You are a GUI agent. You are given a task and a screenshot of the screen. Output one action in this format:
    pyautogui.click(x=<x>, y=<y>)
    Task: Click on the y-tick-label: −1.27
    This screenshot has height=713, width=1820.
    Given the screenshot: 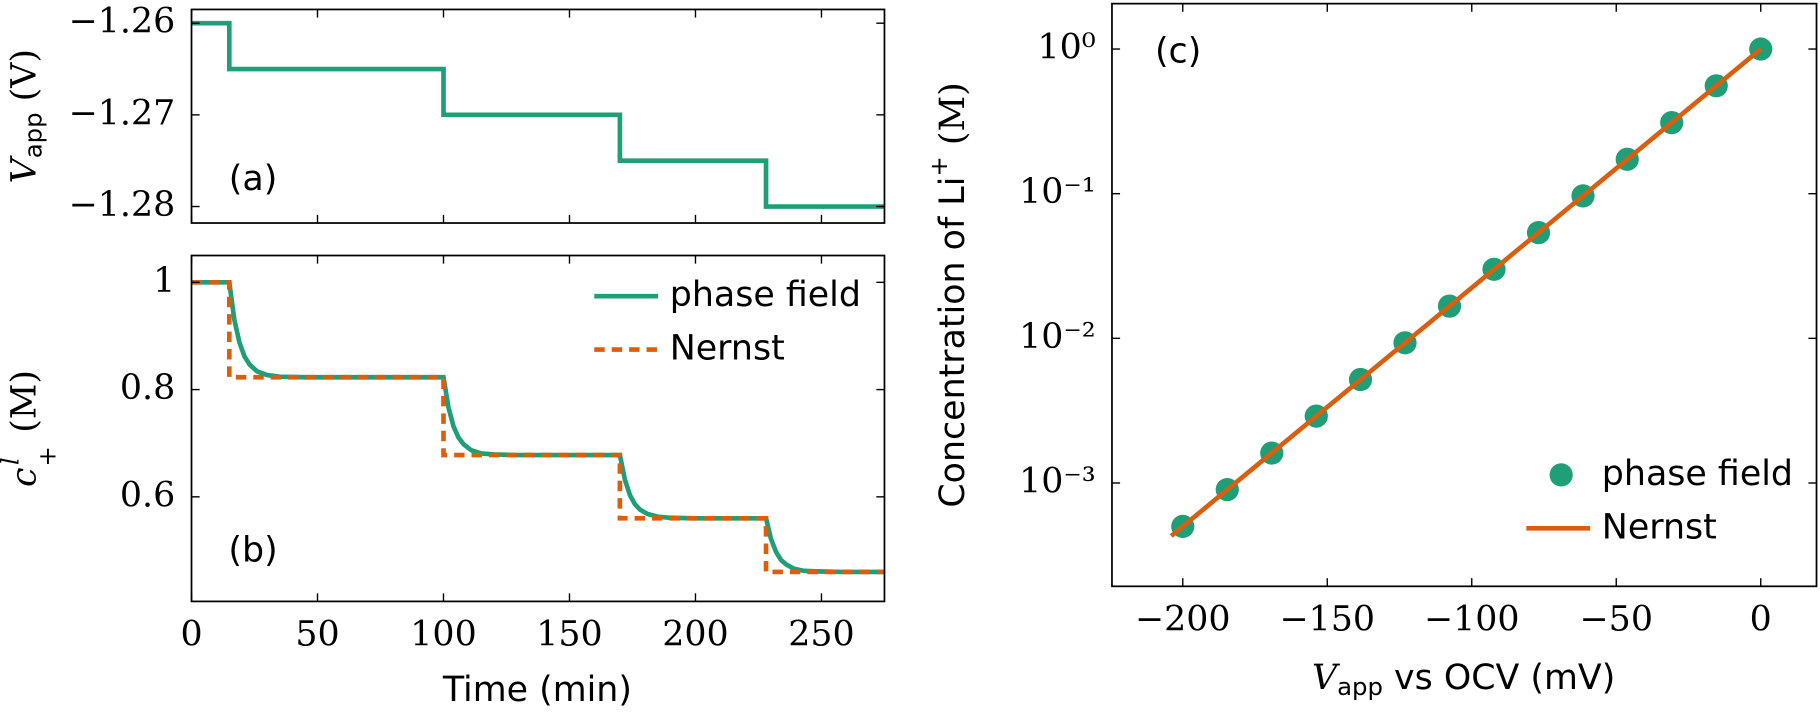 What is the action you would take?
    pyautogui.click(x=122, y=113)
    